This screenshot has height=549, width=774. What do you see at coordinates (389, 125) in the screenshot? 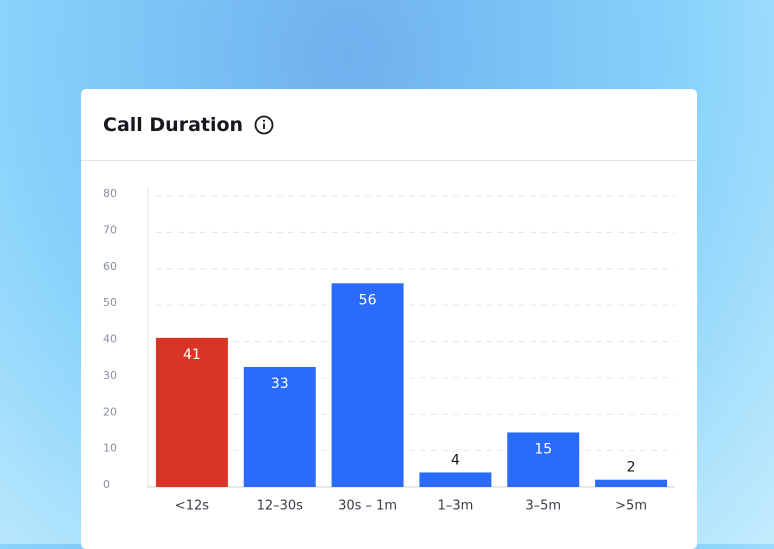
I see `card-header: Call Duration` at bounding box center [389, 125].